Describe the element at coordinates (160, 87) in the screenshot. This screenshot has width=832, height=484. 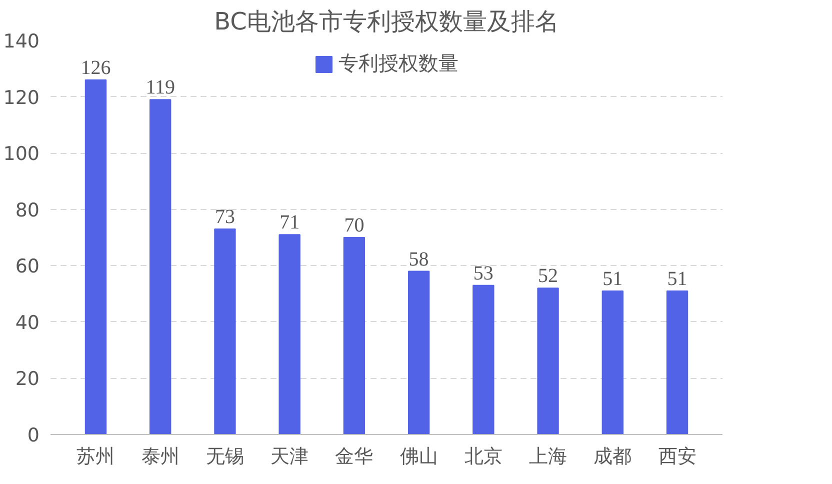
I see `data-label: 119` at that location.